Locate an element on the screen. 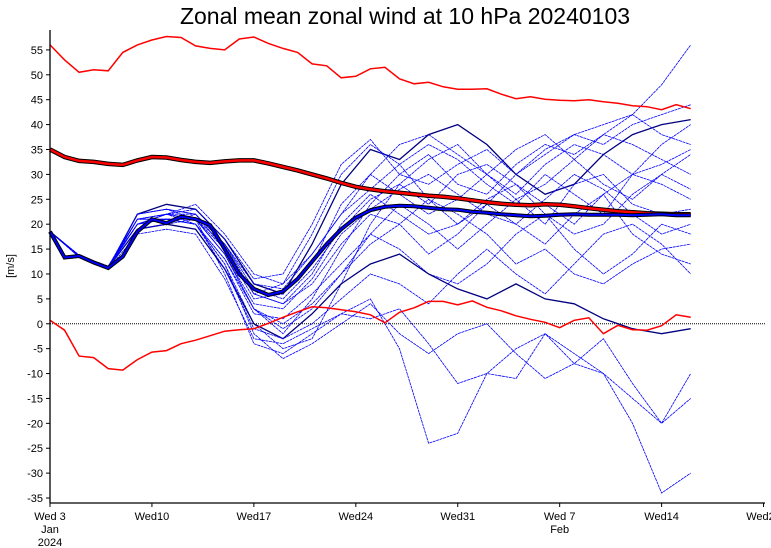  y-tick-label: -10 is located at coordinates (35, 375).